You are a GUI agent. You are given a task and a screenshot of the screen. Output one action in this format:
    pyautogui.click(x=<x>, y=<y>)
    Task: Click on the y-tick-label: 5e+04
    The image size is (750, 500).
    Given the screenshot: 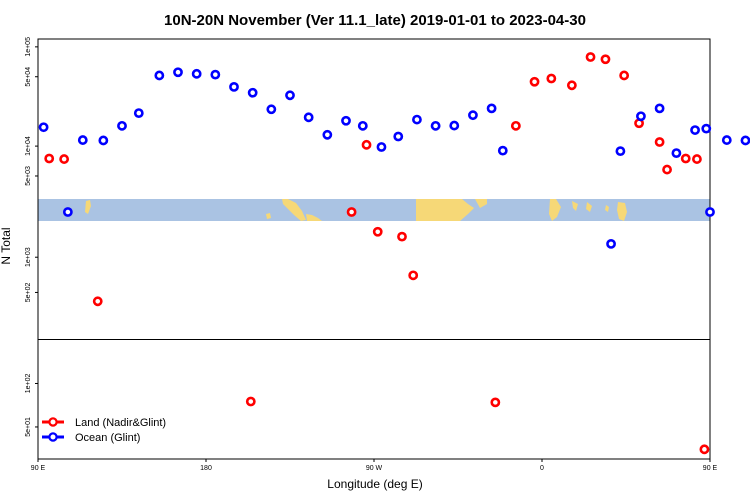 What is the action you would take?
    pyautogui.click(x=28, y=77)
    